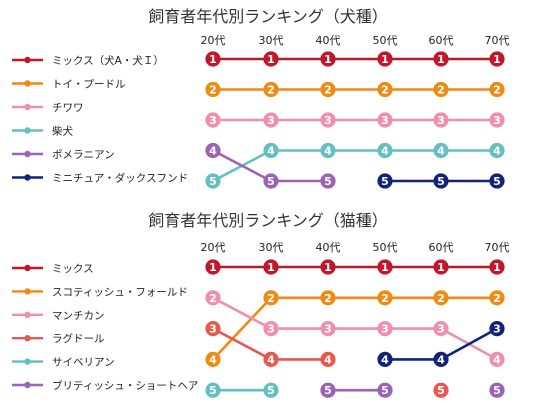 The width and height of the screenshot is (536, 404). I want to click on legend-item: ミックス, so click(53, 269).